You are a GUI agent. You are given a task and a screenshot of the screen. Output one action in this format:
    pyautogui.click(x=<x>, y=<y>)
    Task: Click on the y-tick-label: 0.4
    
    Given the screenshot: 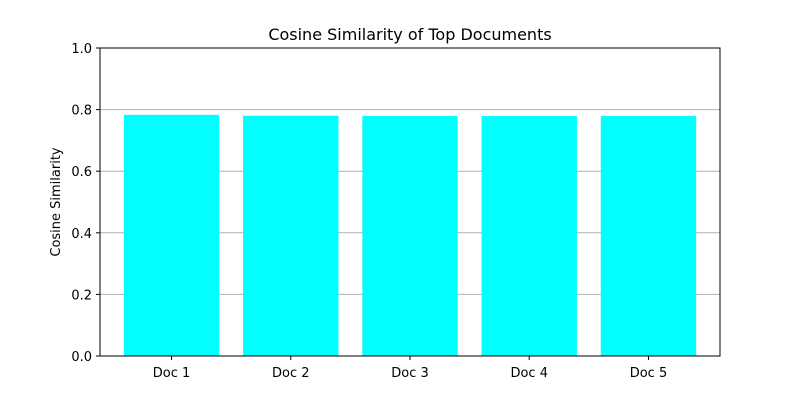 What is the action you would take?
    pyautogui.click(x=81, y=234)
    